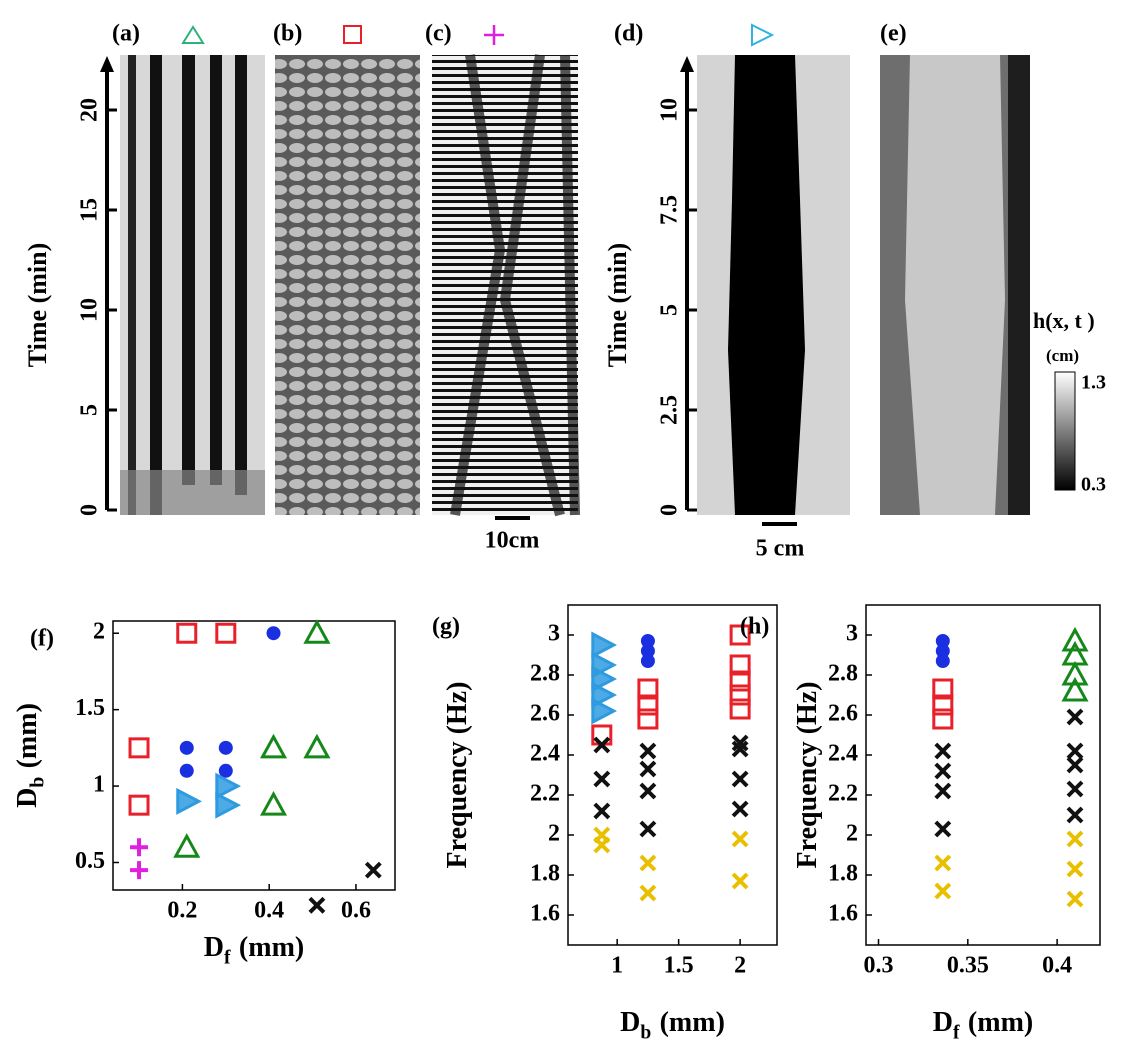 Image resolution: width=1136 pixels, height=1046 pixels. Describe the element at coordinates (628, 34) in the screenshot. I see `panel-label: (d)` at that location.